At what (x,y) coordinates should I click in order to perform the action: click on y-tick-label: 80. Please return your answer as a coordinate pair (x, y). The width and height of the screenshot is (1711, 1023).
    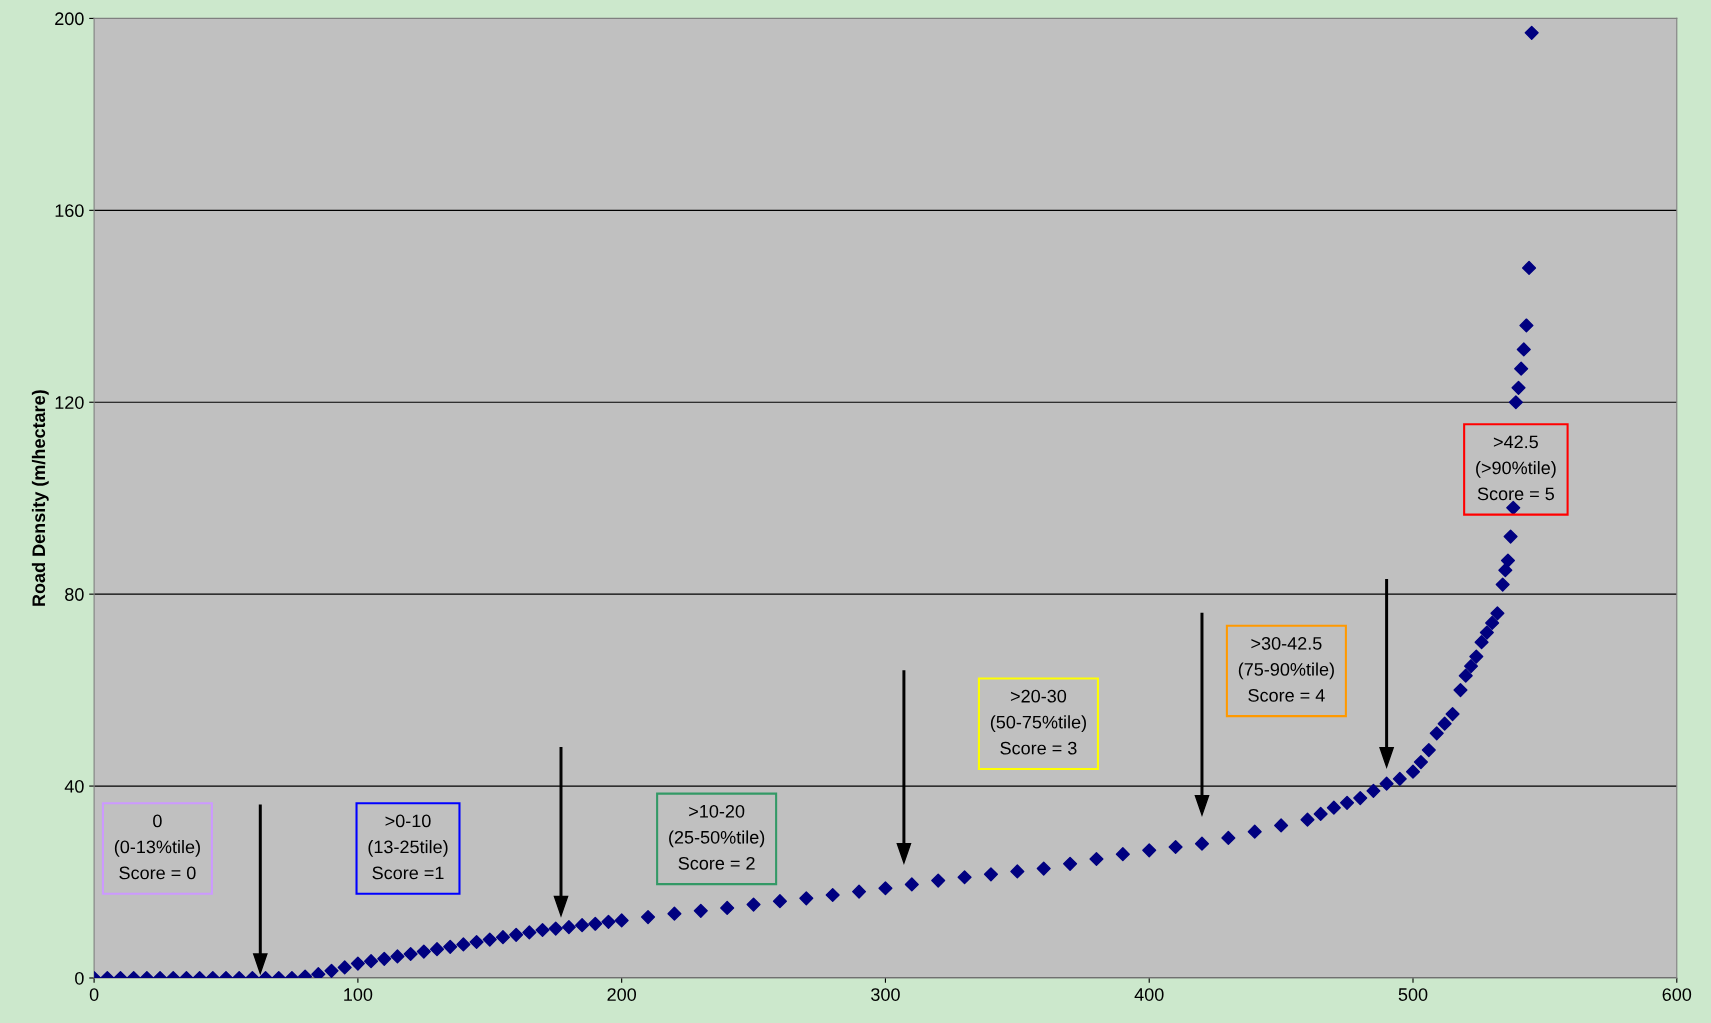
    Looking at the image, I should click on (74, 594).